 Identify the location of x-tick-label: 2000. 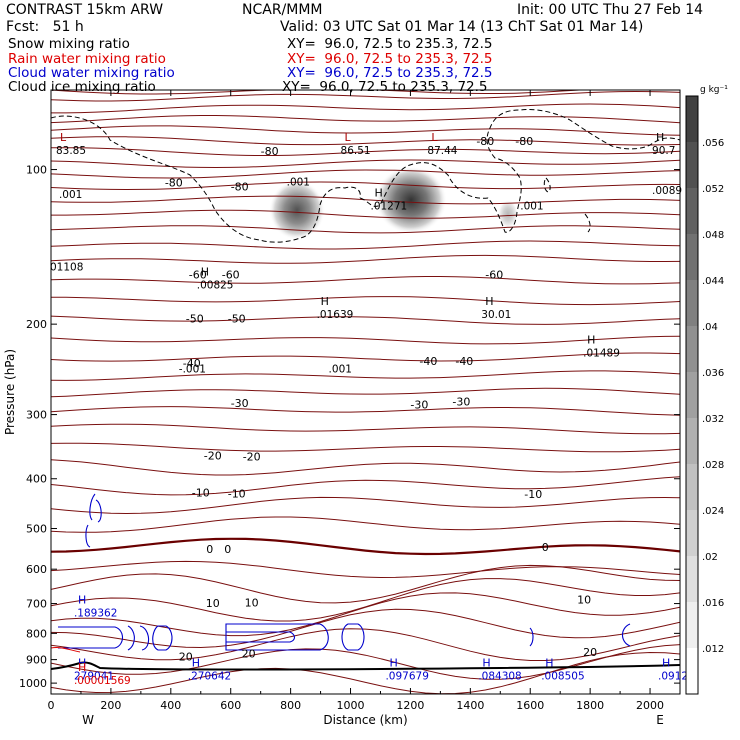
(650, 705).